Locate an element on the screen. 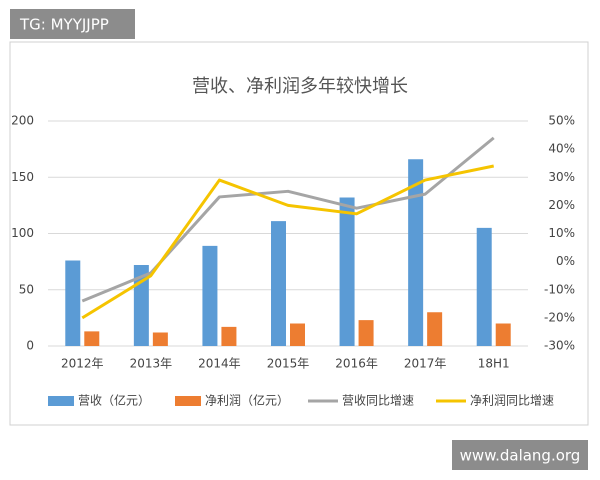 The width and height of the screenshot is (600, 480). y2-tick-label: 40% is located at coordinates (561, 149).